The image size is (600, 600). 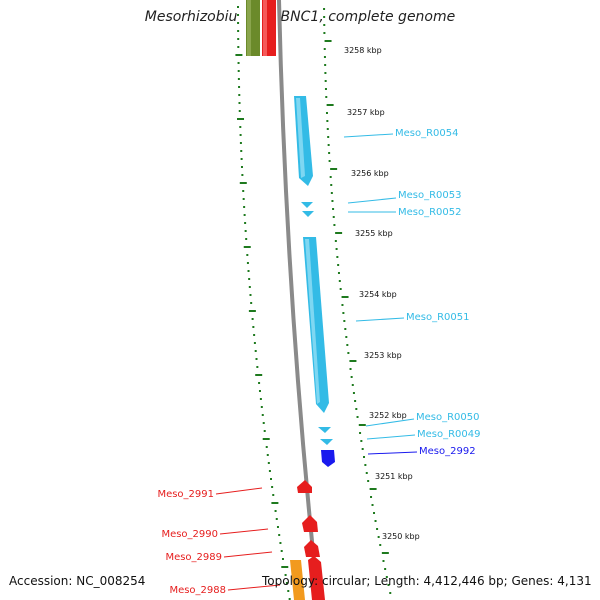 What do you see at coordinates (430, 195) in the screenshot?
I see `feature-label: Meso_R0053` at bounding box center [430, 195].